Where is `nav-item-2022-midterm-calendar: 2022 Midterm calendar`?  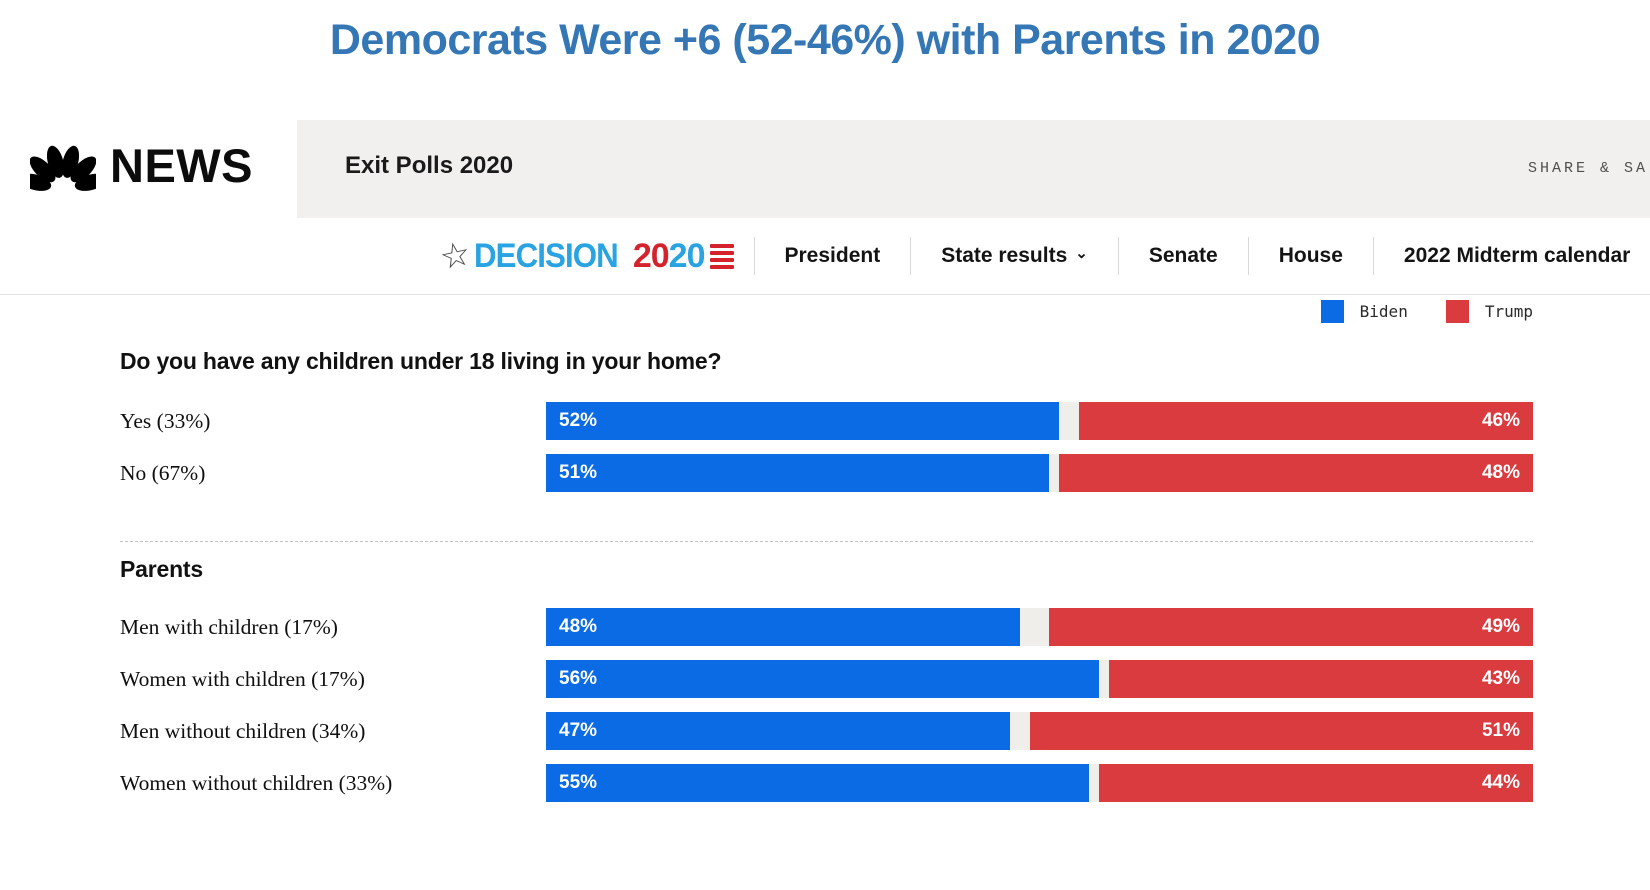
nav-item-2022-midterm-calendar: 2022 Midterm calendar is located at coordinates (1515, 256).